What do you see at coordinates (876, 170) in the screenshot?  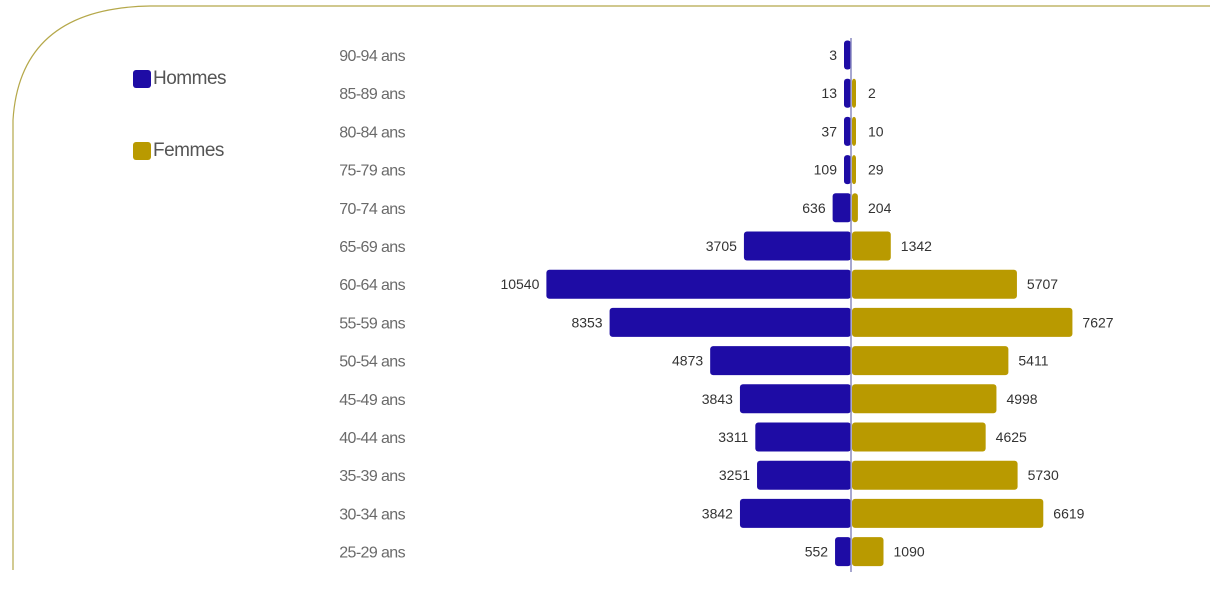 I see `value-label-women: 29` at bounding box center [876, 170].